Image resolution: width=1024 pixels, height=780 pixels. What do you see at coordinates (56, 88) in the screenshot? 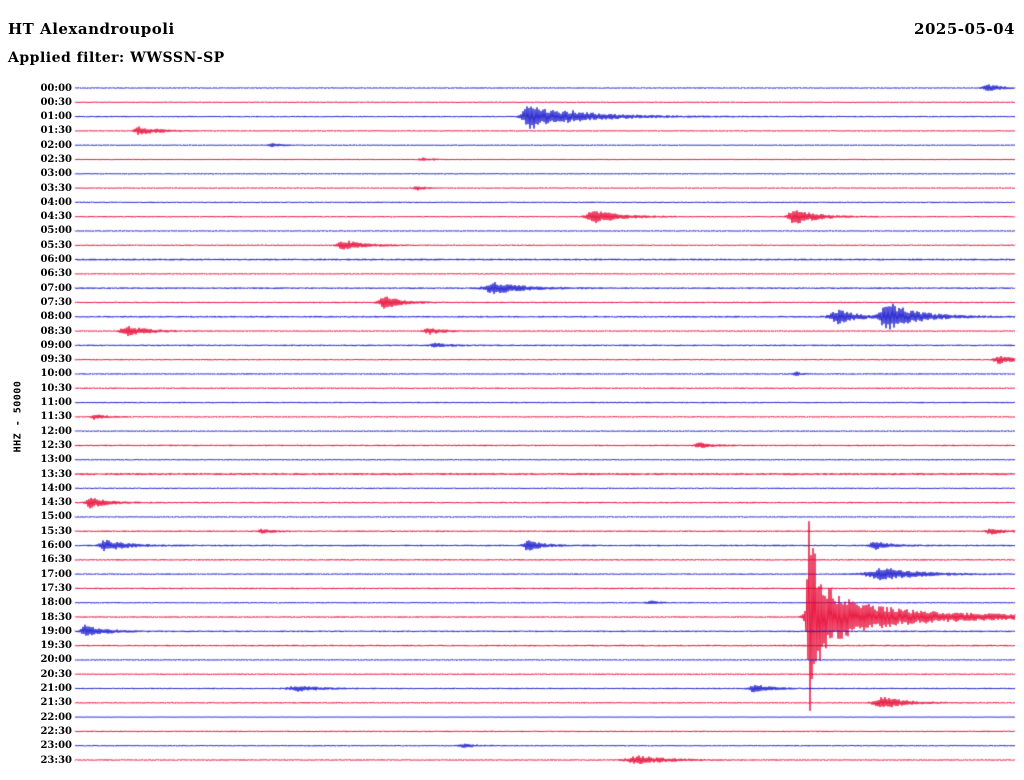
I see `time-label: 00:00` at bounding box center [56, 88].